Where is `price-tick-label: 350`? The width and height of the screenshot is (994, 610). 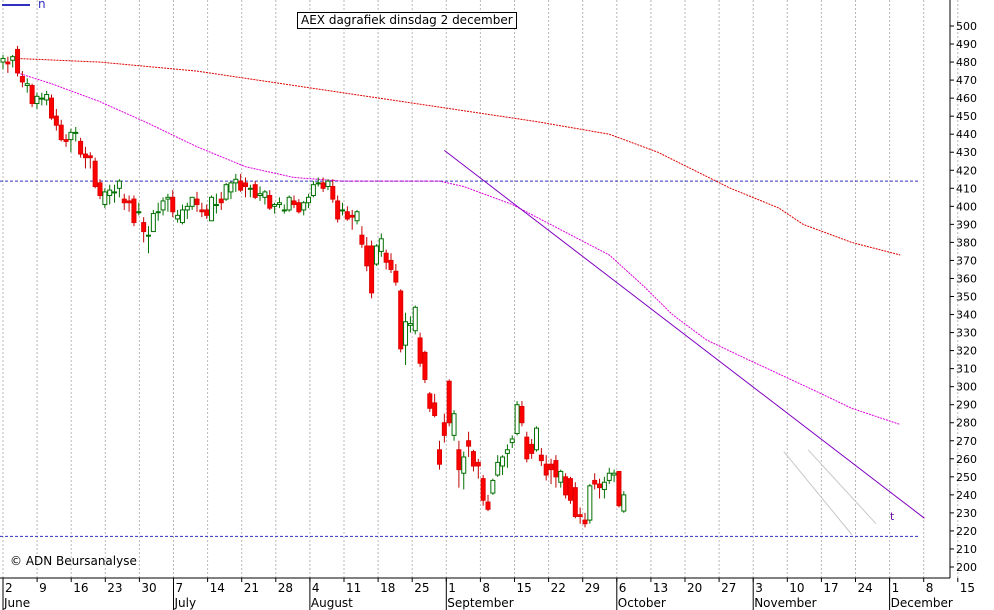 price-tick-label: 350 is located at coordinates (966, 296).